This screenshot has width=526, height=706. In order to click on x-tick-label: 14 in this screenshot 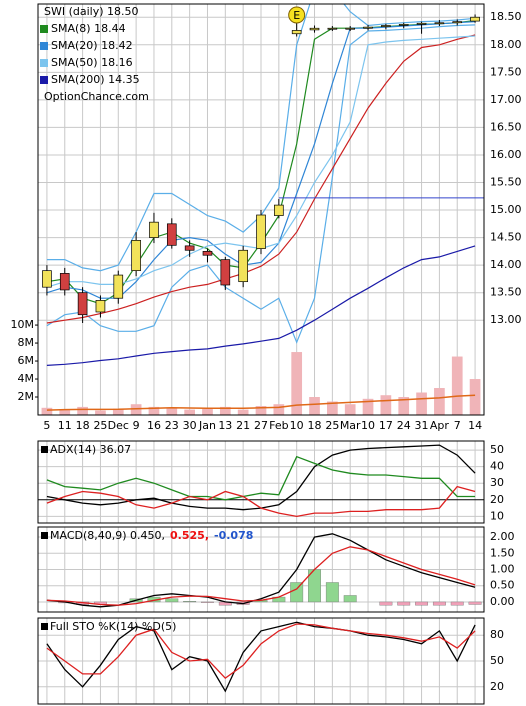, I will do `click(475, 425)`.